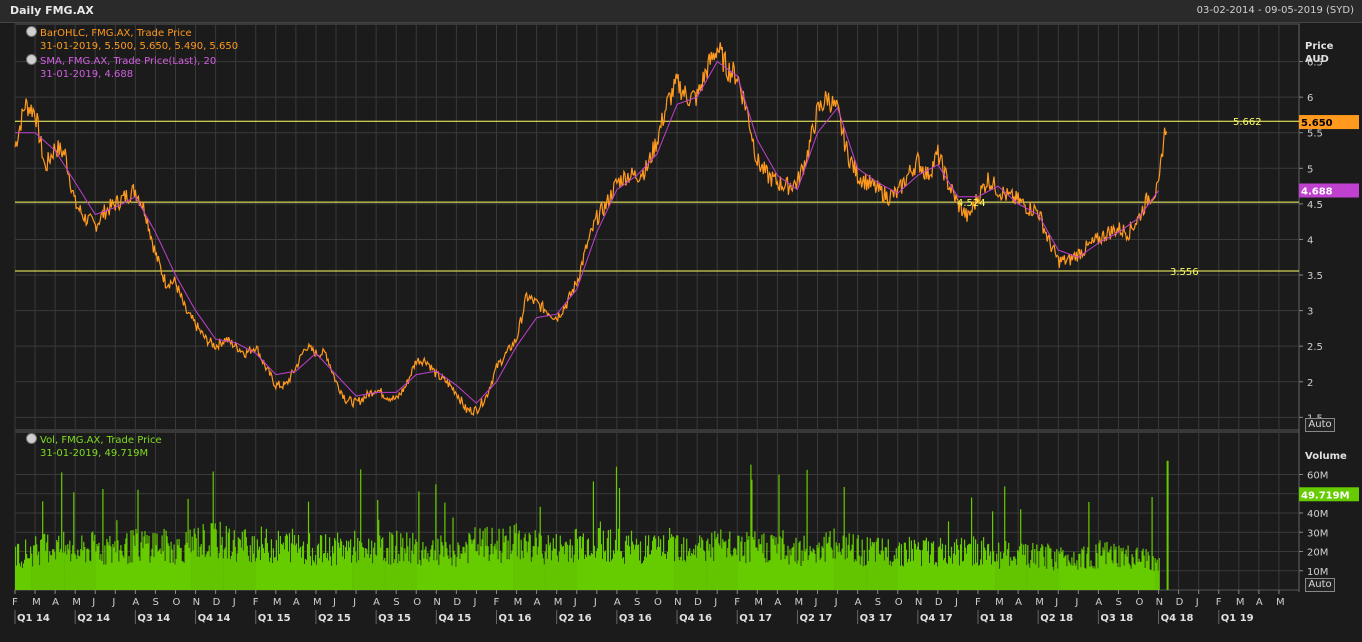 The width and height of the screenshot is (1362, 642). What do you see at coordinates (1039, 602) in the screenshot?
I see `x-month-label: M` at bounding box center [1039, 602].